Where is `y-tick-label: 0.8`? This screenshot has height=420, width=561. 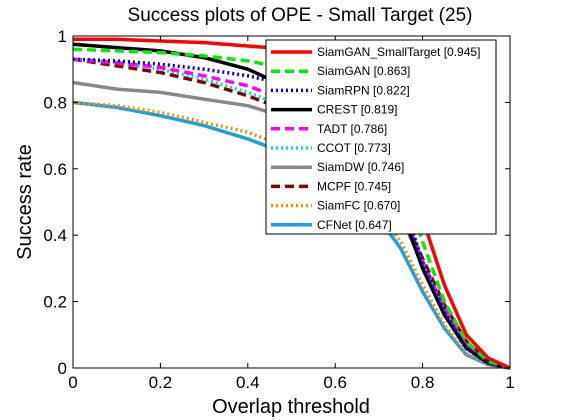
y-tick-label: 0.8 is located at coordinates (55, 102).